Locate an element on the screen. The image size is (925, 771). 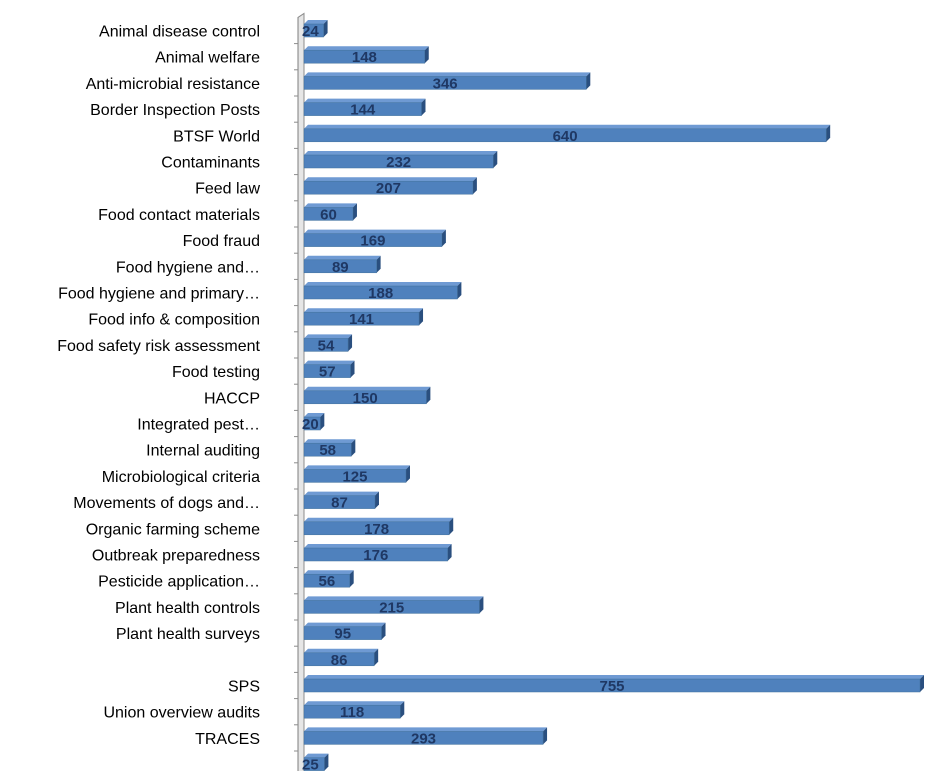
category-label: Organic farming scheme is located at coordinates (173, 529).